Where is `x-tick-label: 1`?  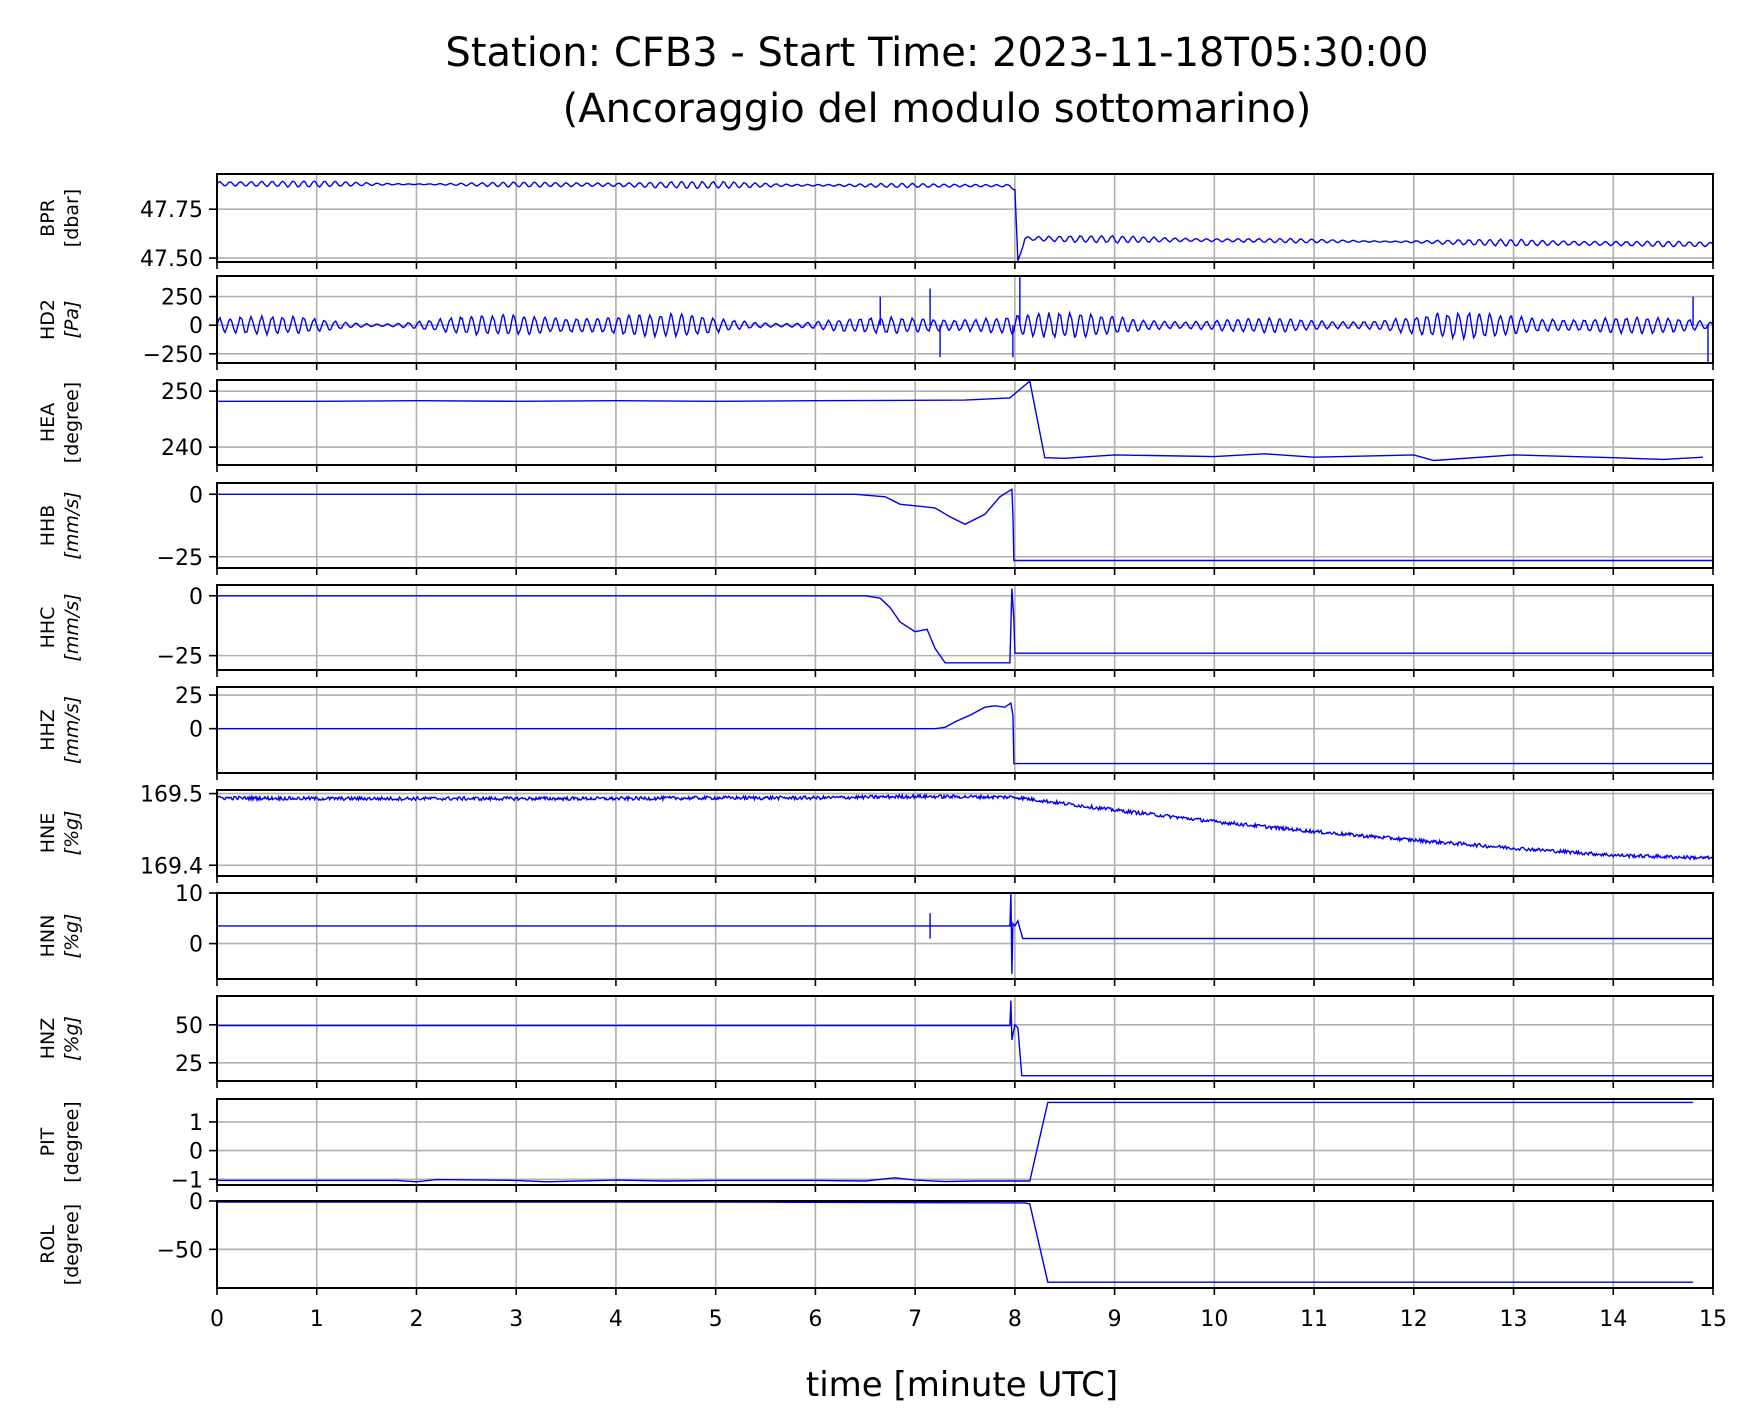
x-tick-label: 1 is located at coordinates (317, 1319).